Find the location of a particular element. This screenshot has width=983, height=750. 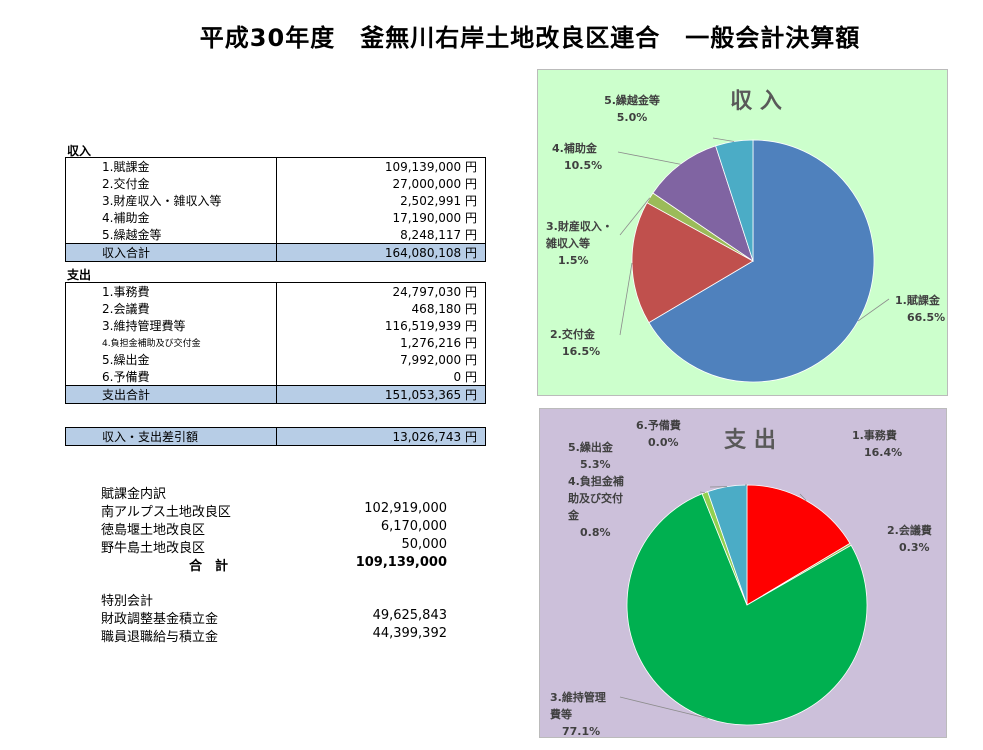

table-row: 2.交付金 27,000,000 円 is located at coordinates (275, 183).